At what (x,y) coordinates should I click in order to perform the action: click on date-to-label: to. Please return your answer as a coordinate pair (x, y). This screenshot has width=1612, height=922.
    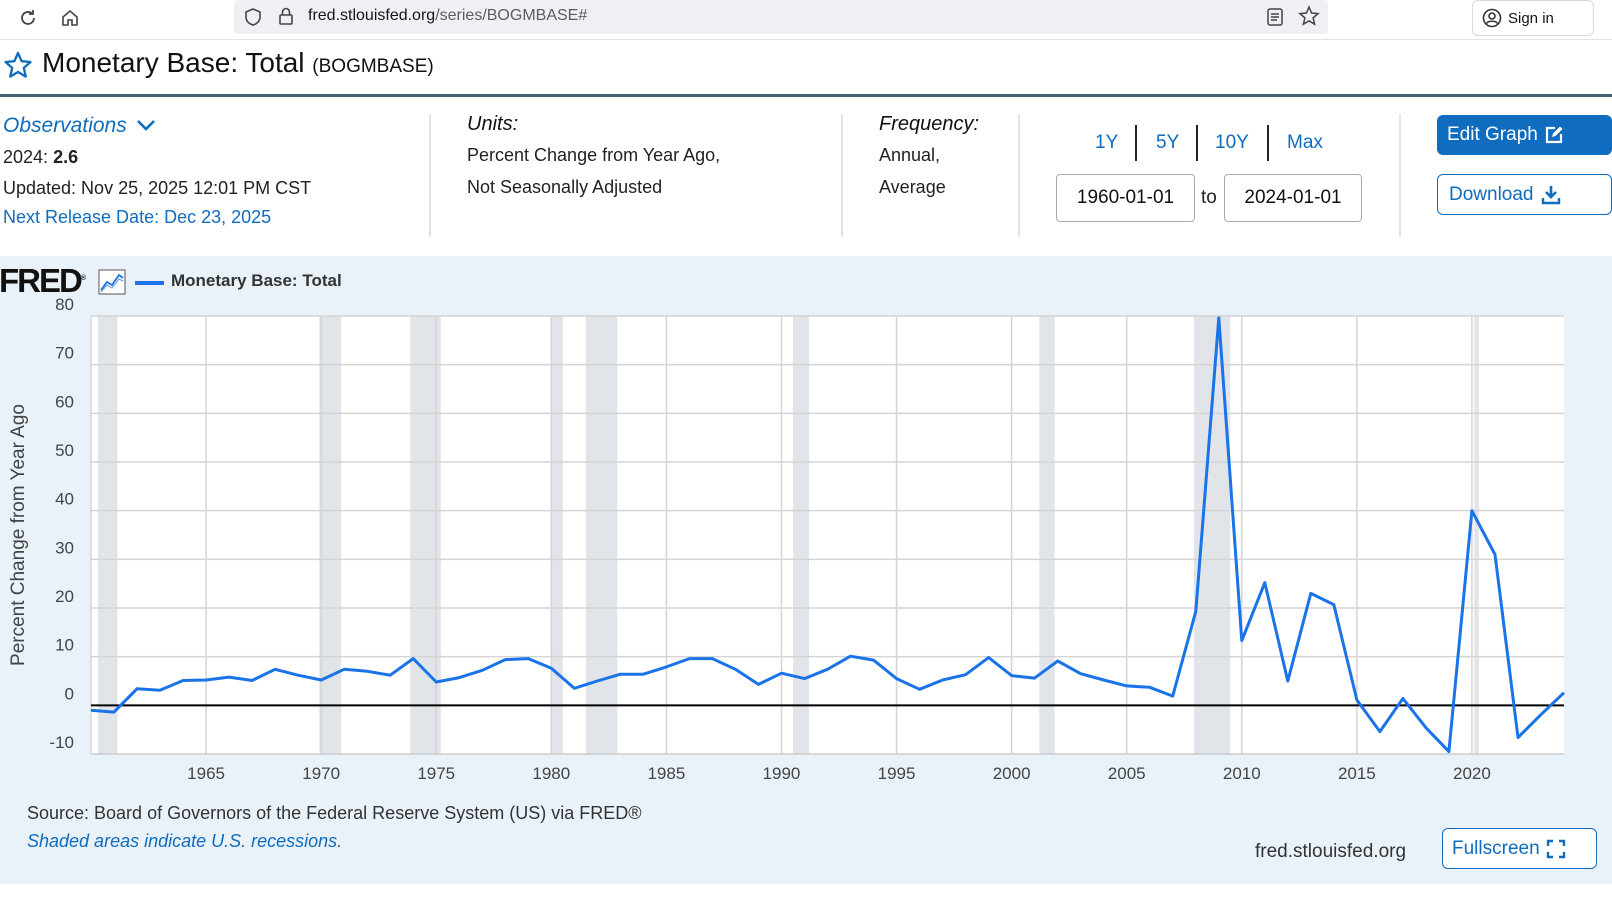
    Looking at the image, I should click on (1209, 197).